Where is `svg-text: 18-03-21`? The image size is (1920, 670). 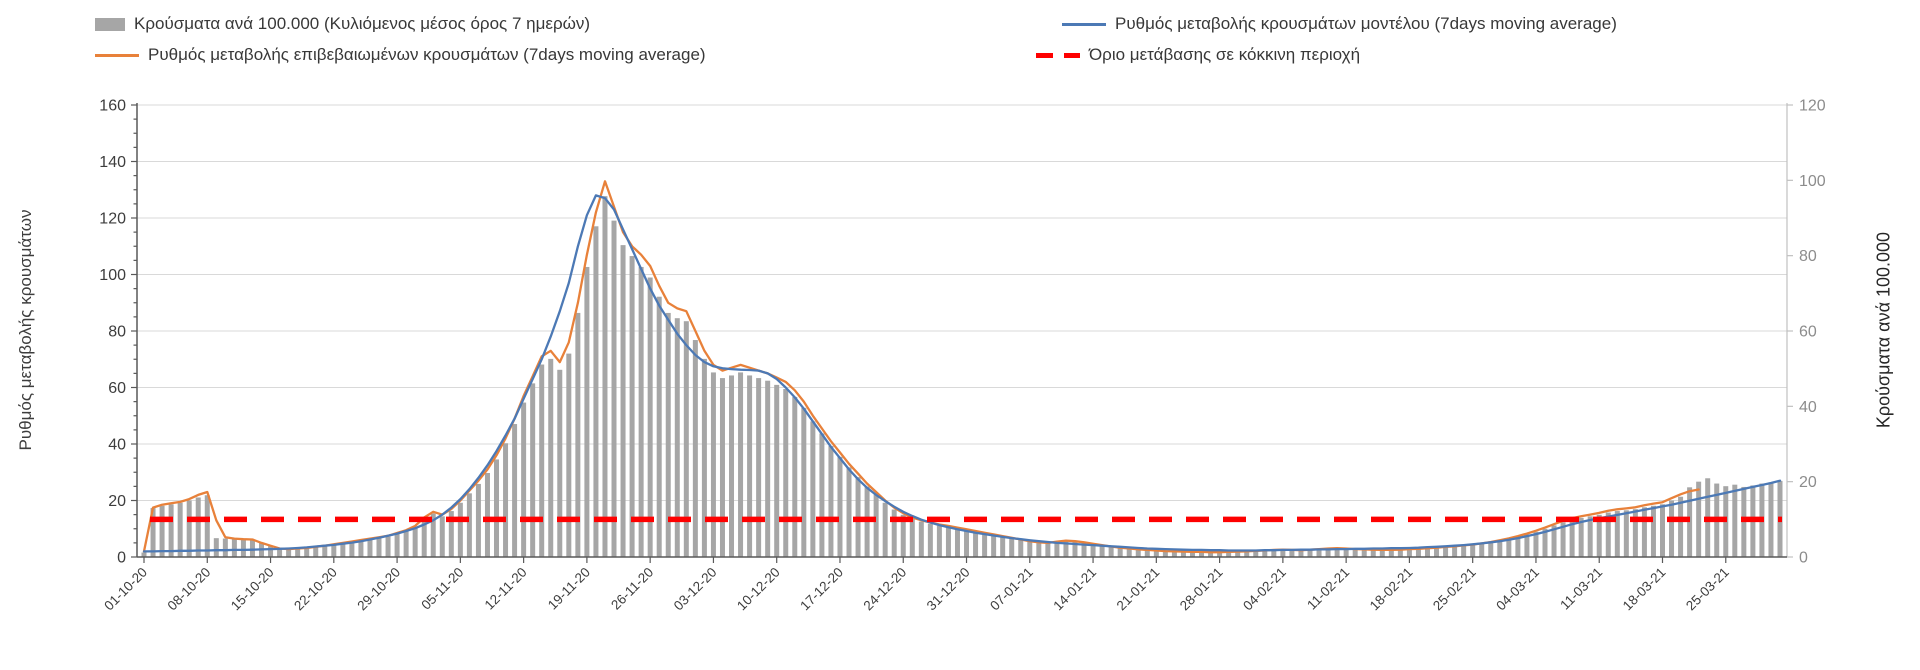
svg-text: 18-03-21 is located at coordinates (1644, 589).